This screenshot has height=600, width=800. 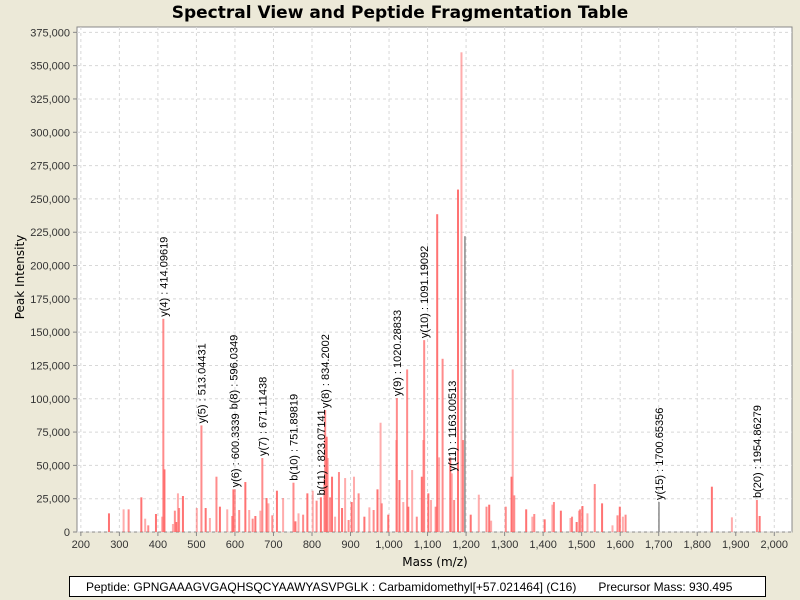 I want to click on x-tick-label: 200, so click(x=81, y=545).